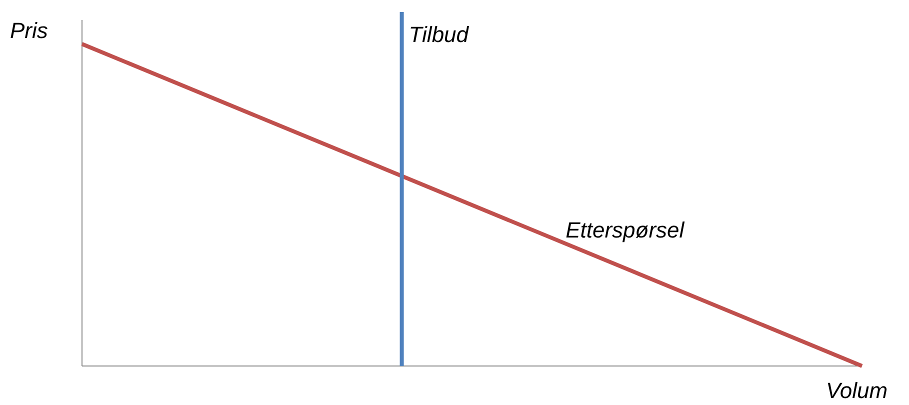 Image resolution: width=909 pixels, height=405 pixels. I want to click on y-axis-title: Pris, so click(29, 30).